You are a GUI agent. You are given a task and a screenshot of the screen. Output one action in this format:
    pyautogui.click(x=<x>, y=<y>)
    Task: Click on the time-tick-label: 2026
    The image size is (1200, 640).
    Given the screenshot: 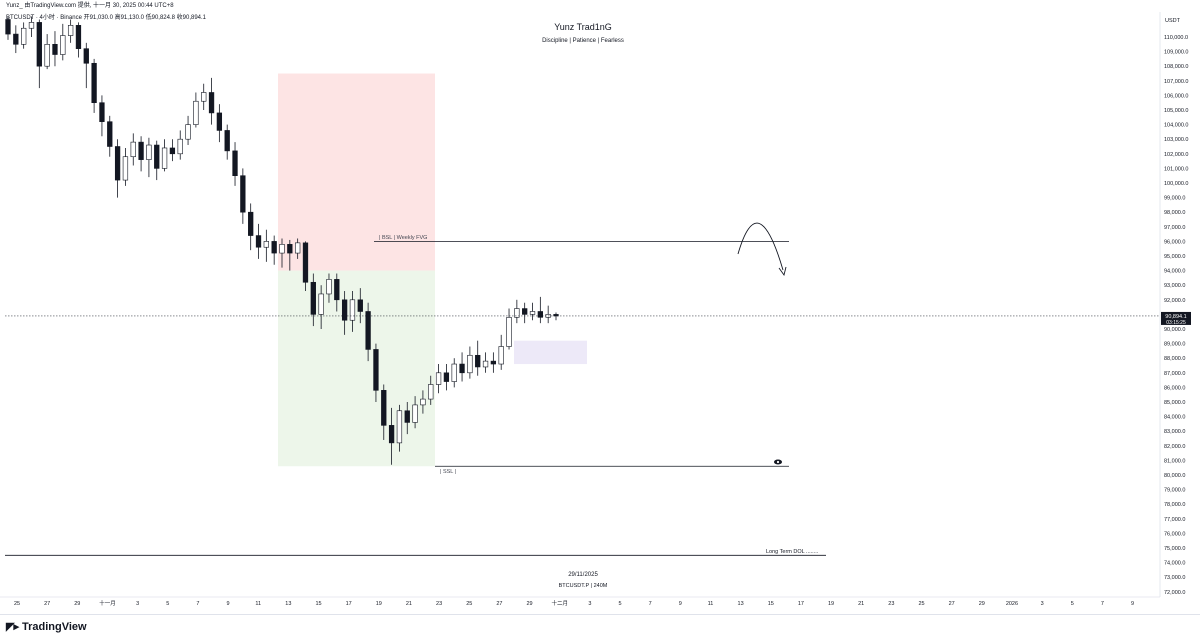 What is the action you would take?
    pyautogui.click(x=1012, y=604)
    